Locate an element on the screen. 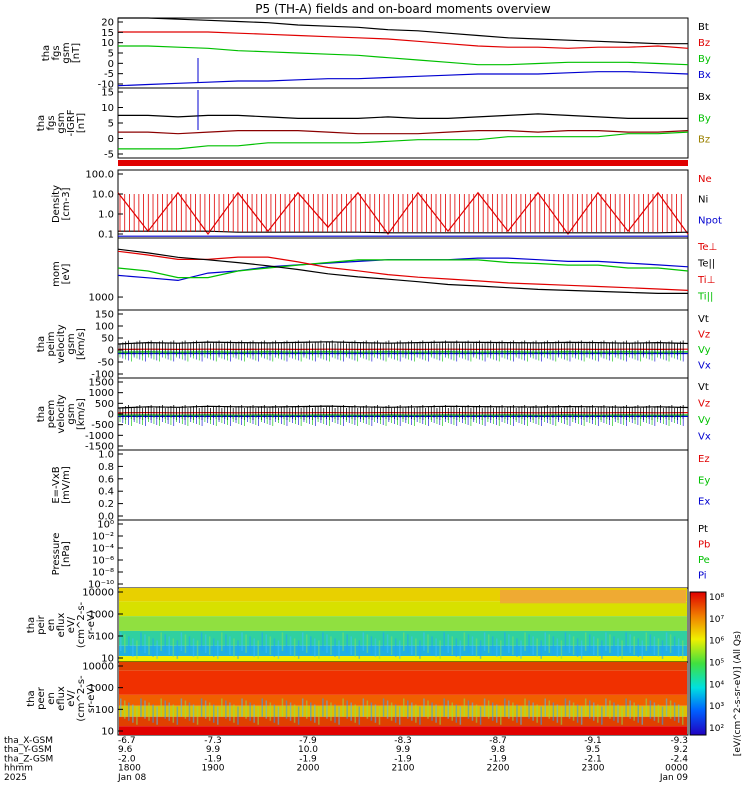  series-Bx-line is located at coordinates (403, 116).